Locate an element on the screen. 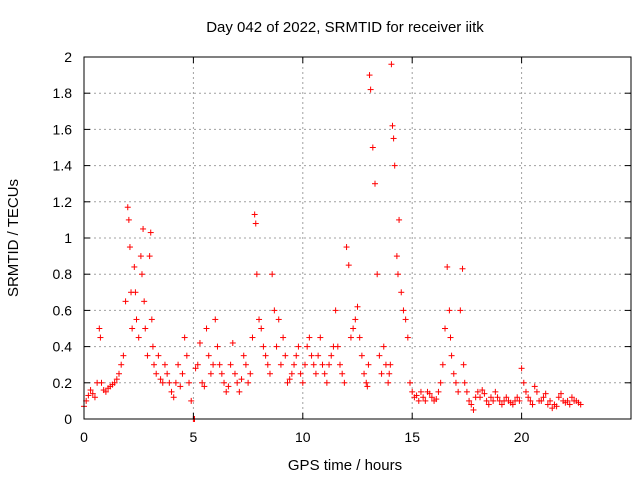  y-tick-label: 0 is located at coordinates (68, 419).